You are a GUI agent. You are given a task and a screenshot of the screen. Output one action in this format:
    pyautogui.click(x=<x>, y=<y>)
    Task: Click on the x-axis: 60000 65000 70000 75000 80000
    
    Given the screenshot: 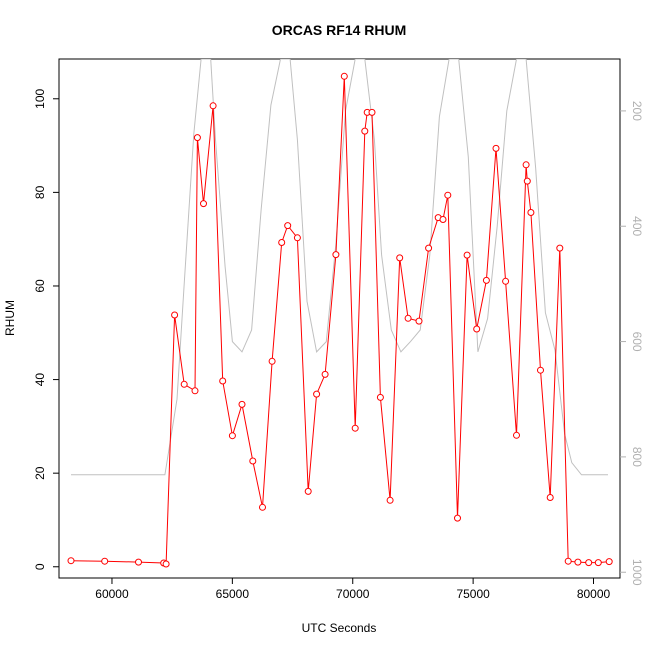 What is the action you would take?
    pyautogui.click(x=353, y=589)
    